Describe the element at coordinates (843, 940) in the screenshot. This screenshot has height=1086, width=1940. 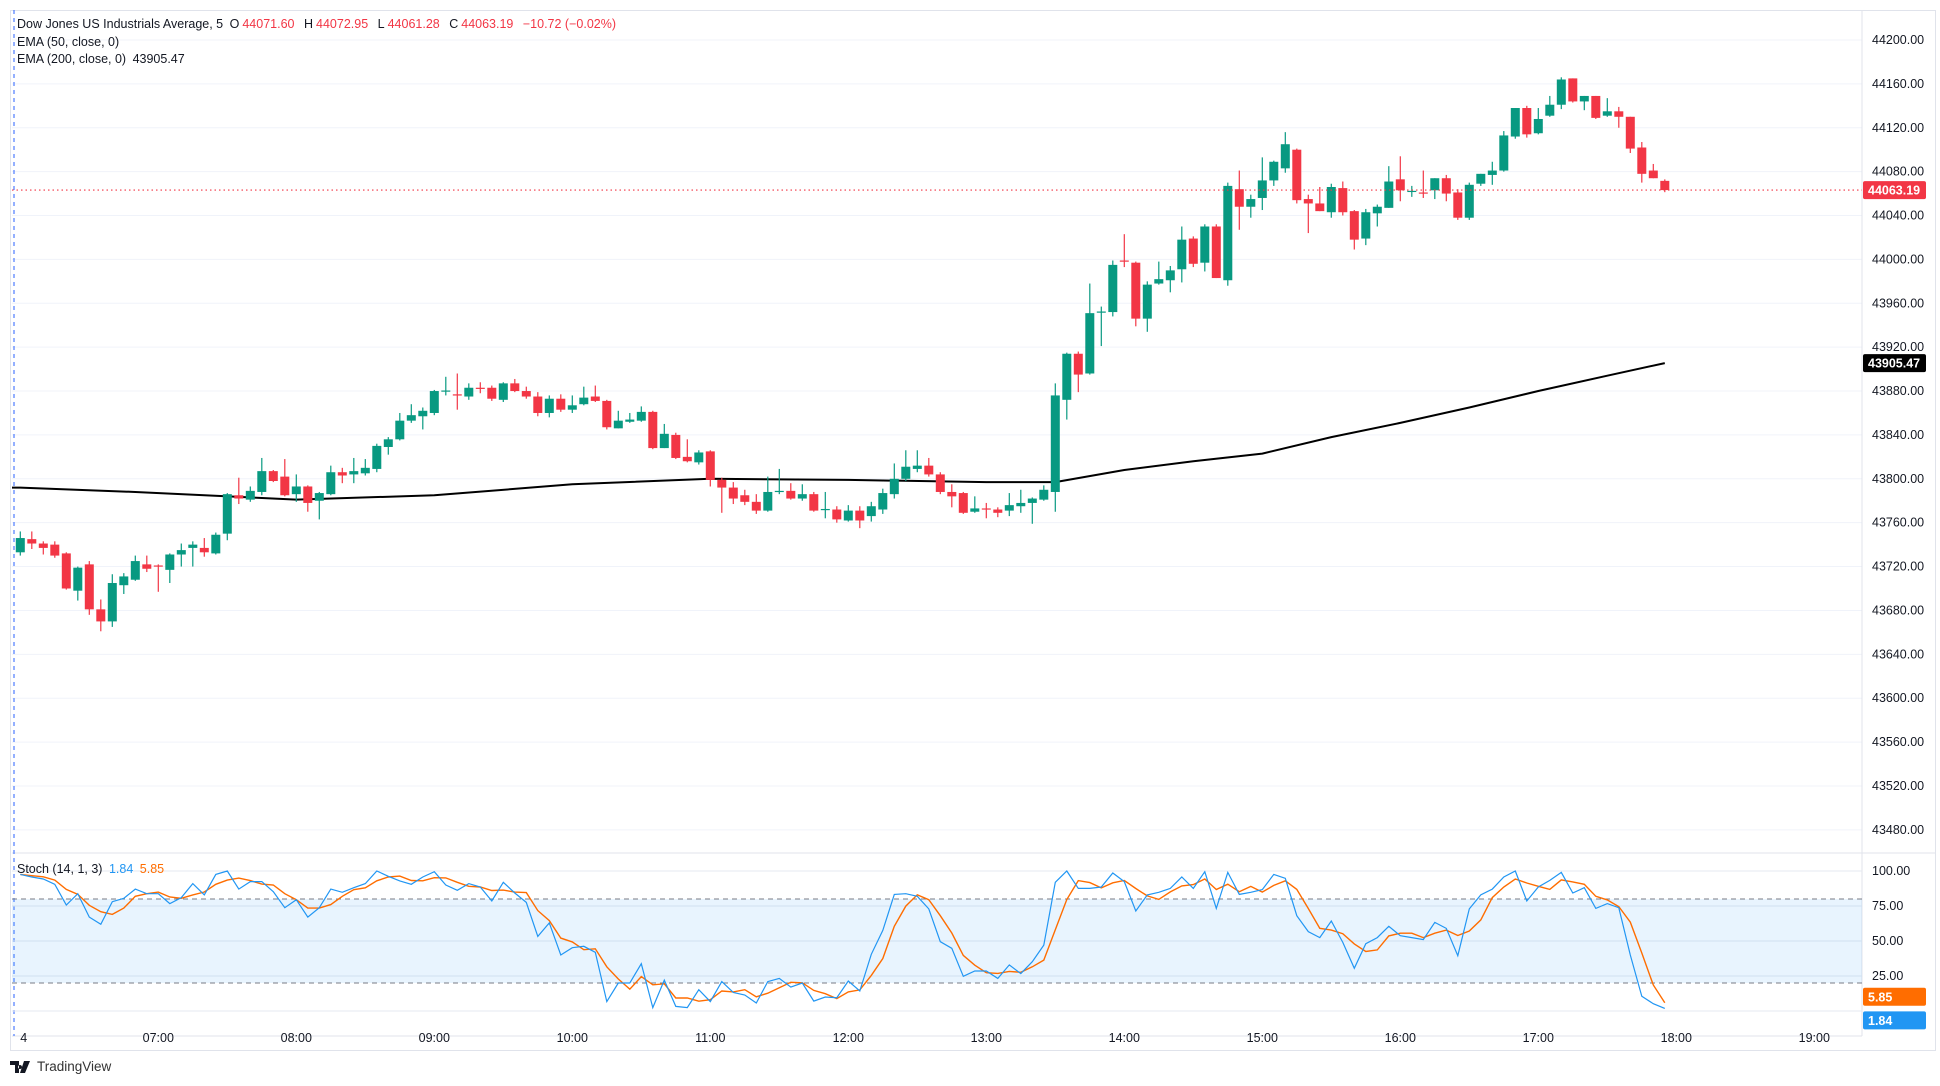
I see `stoch-k-line` at that location.